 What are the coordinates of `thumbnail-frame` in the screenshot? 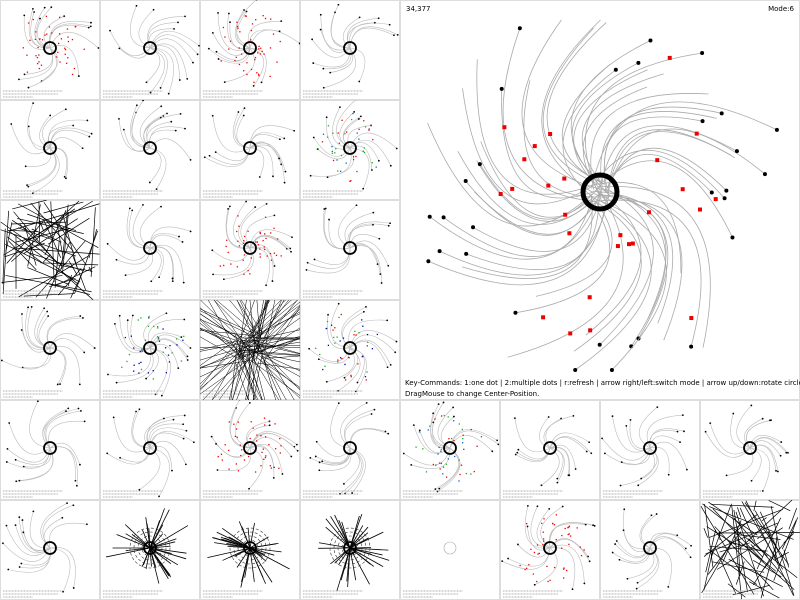 It's located at (250, 250).